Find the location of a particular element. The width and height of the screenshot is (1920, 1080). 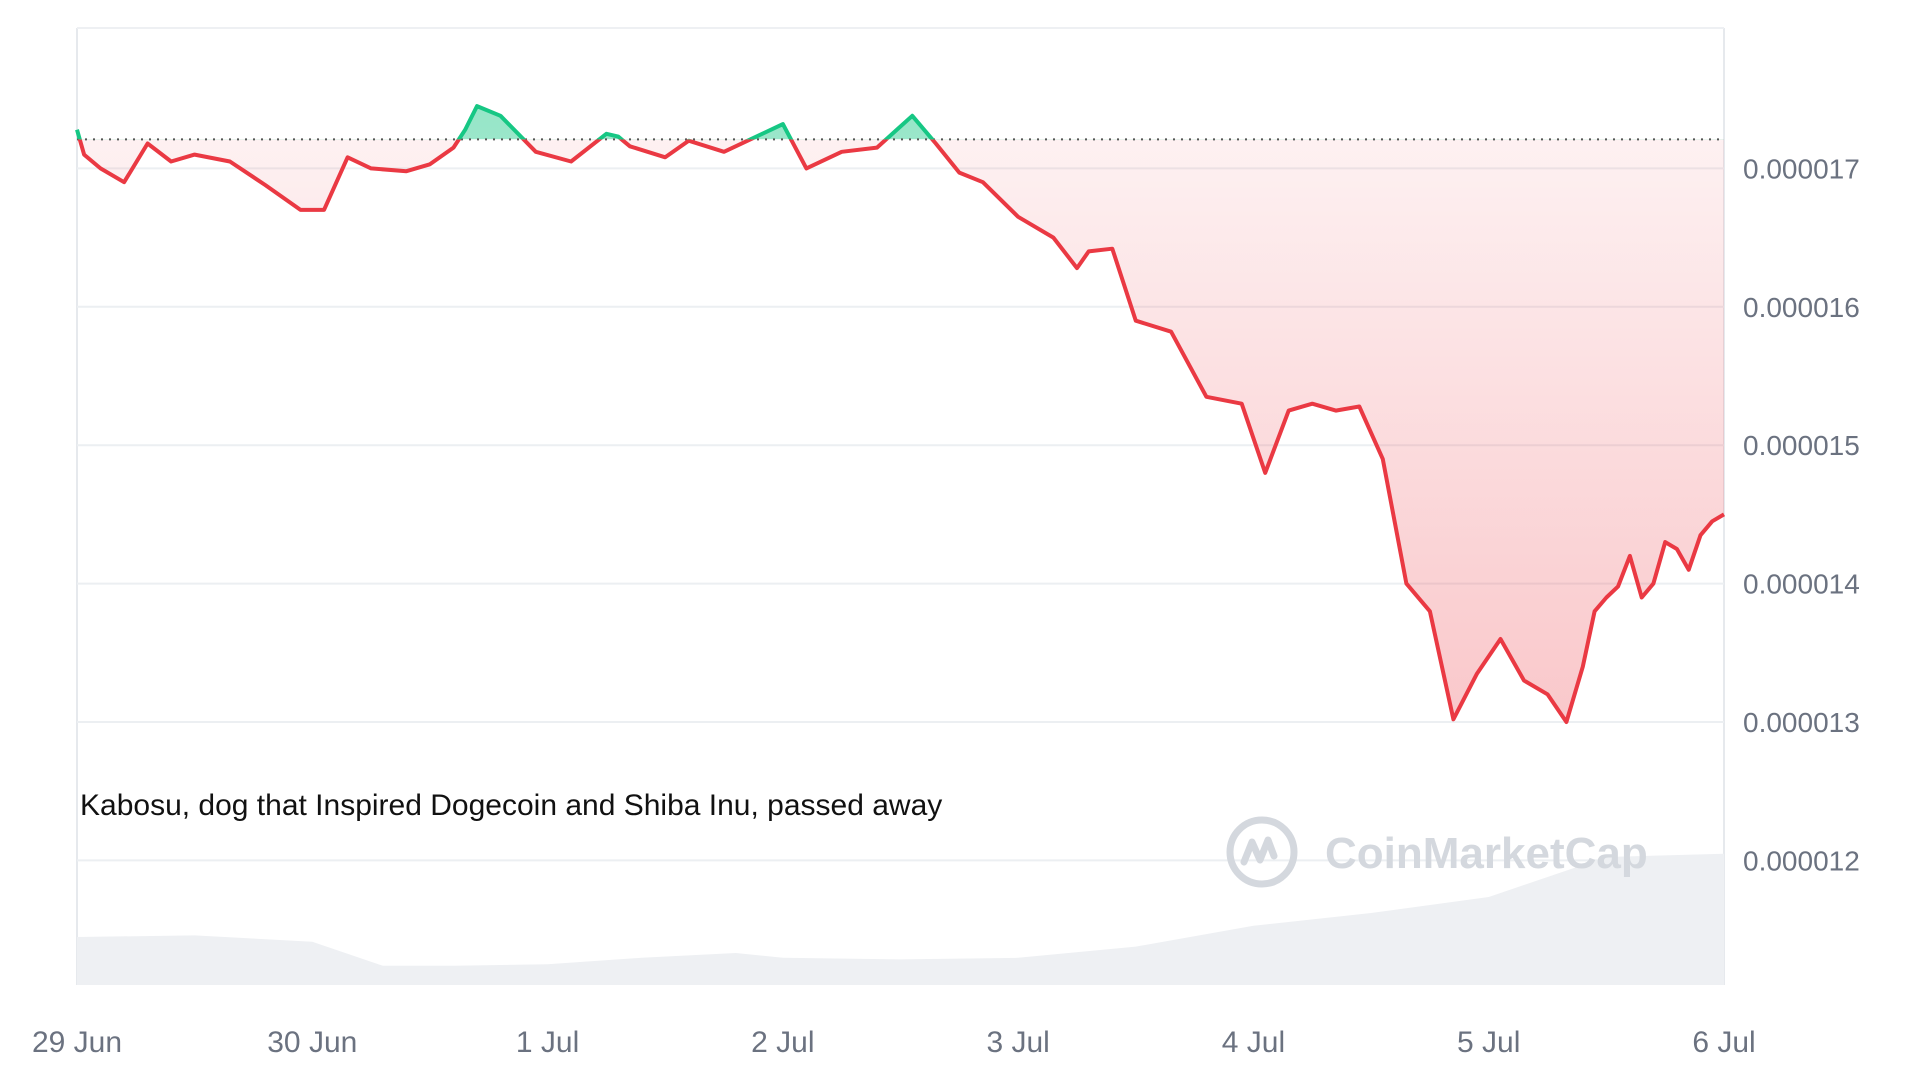

x-tick-label: 5 Jul is located at coordinates (1488, 1042).